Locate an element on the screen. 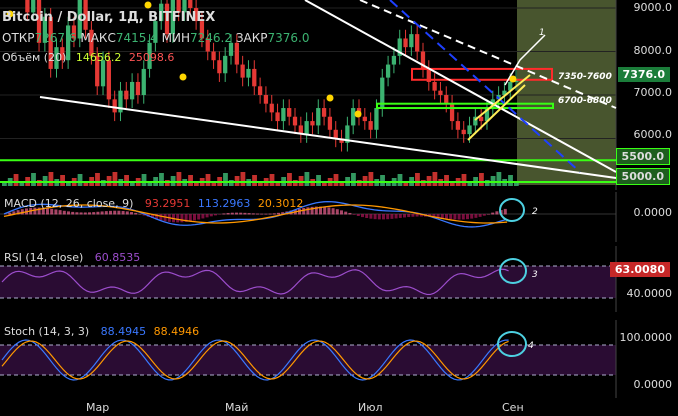 This screenshot has width=678, height=416. volume-row: Объём (20) 14656.2 25098.6 is located at coordinates (88, 57).